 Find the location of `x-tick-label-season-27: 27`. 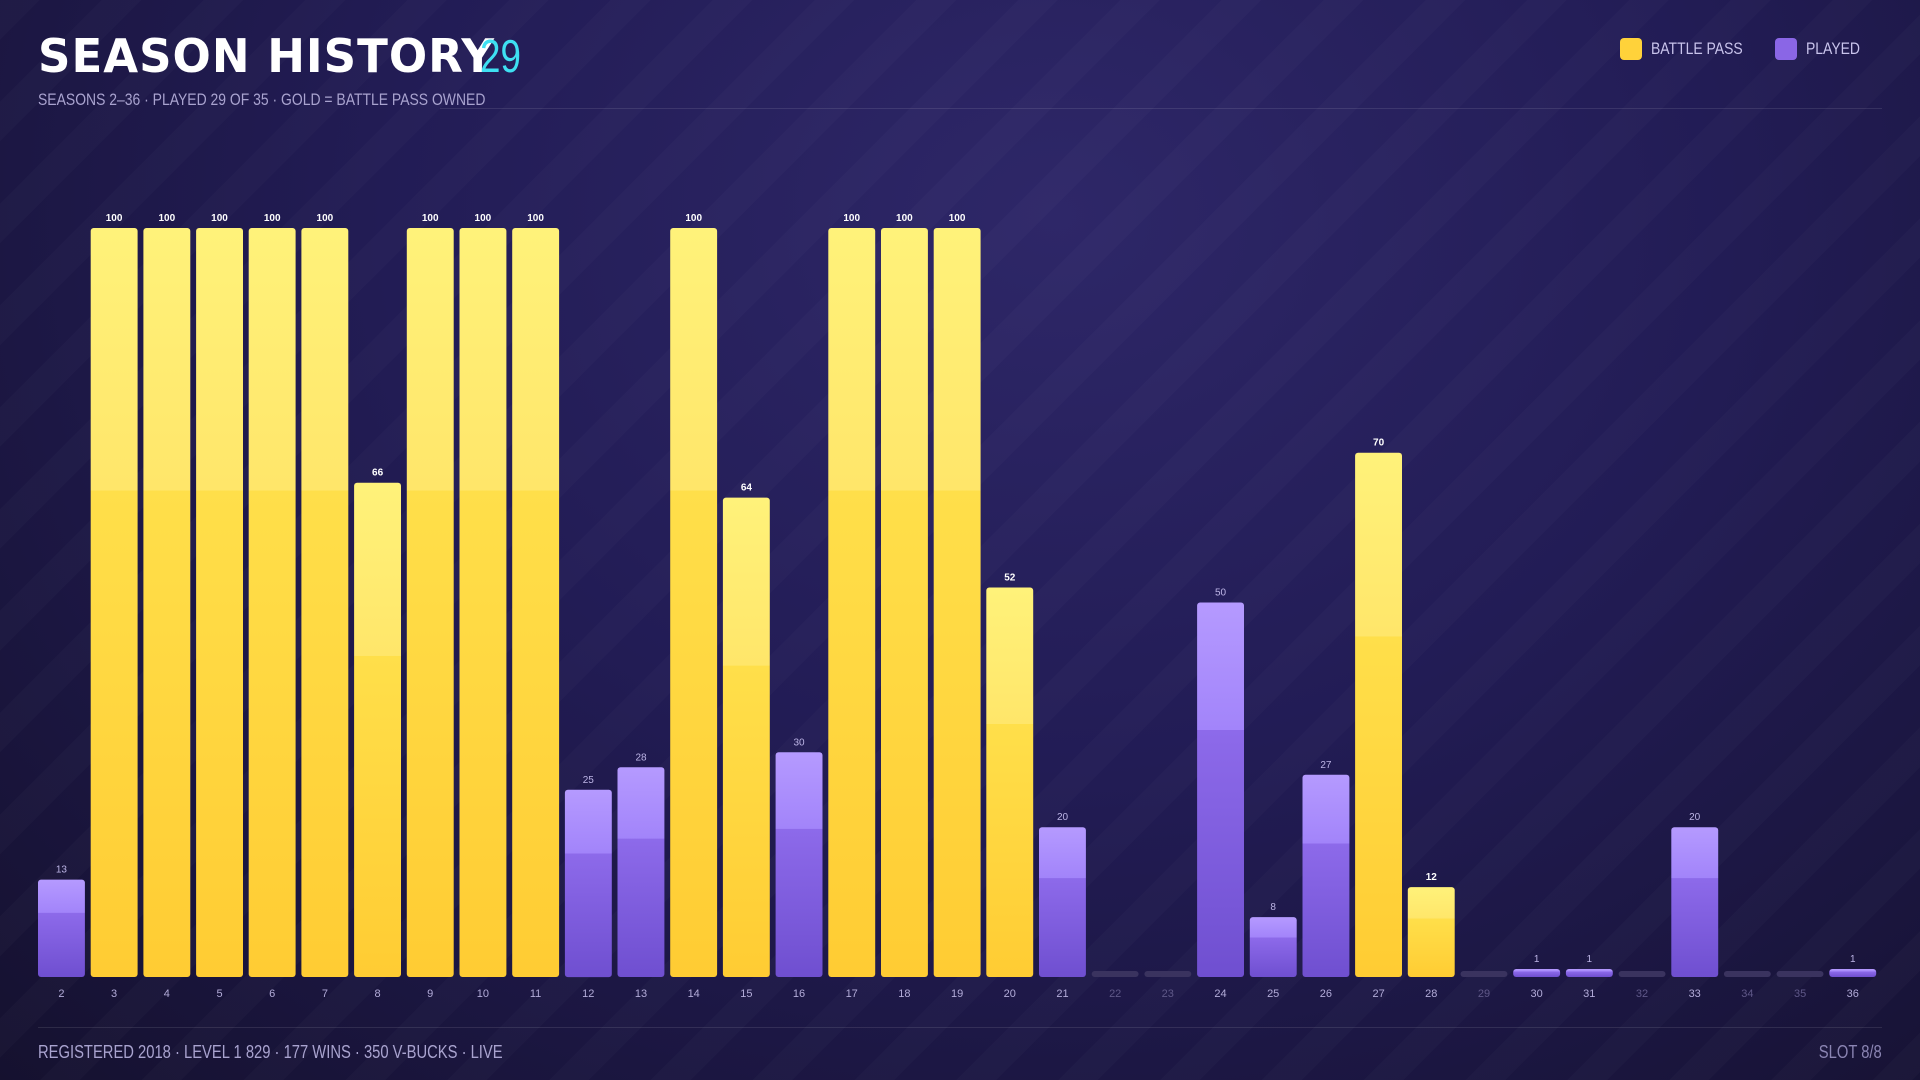

x-tick-label-season-27: 27 is located at coordinates (1378, 994).